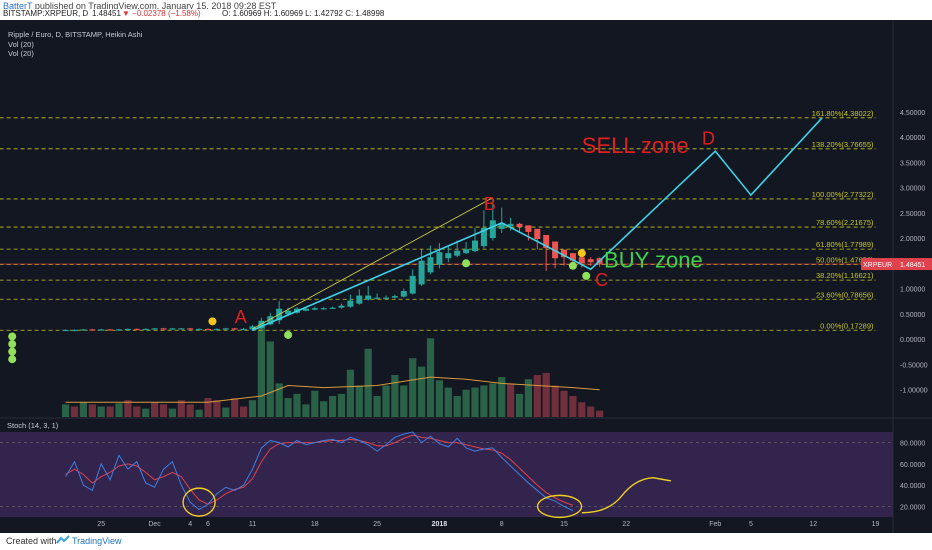  Describe the element at coordinates (912, 214) in the screenshot. I see `y-tick-label: 2.50000` at that location.